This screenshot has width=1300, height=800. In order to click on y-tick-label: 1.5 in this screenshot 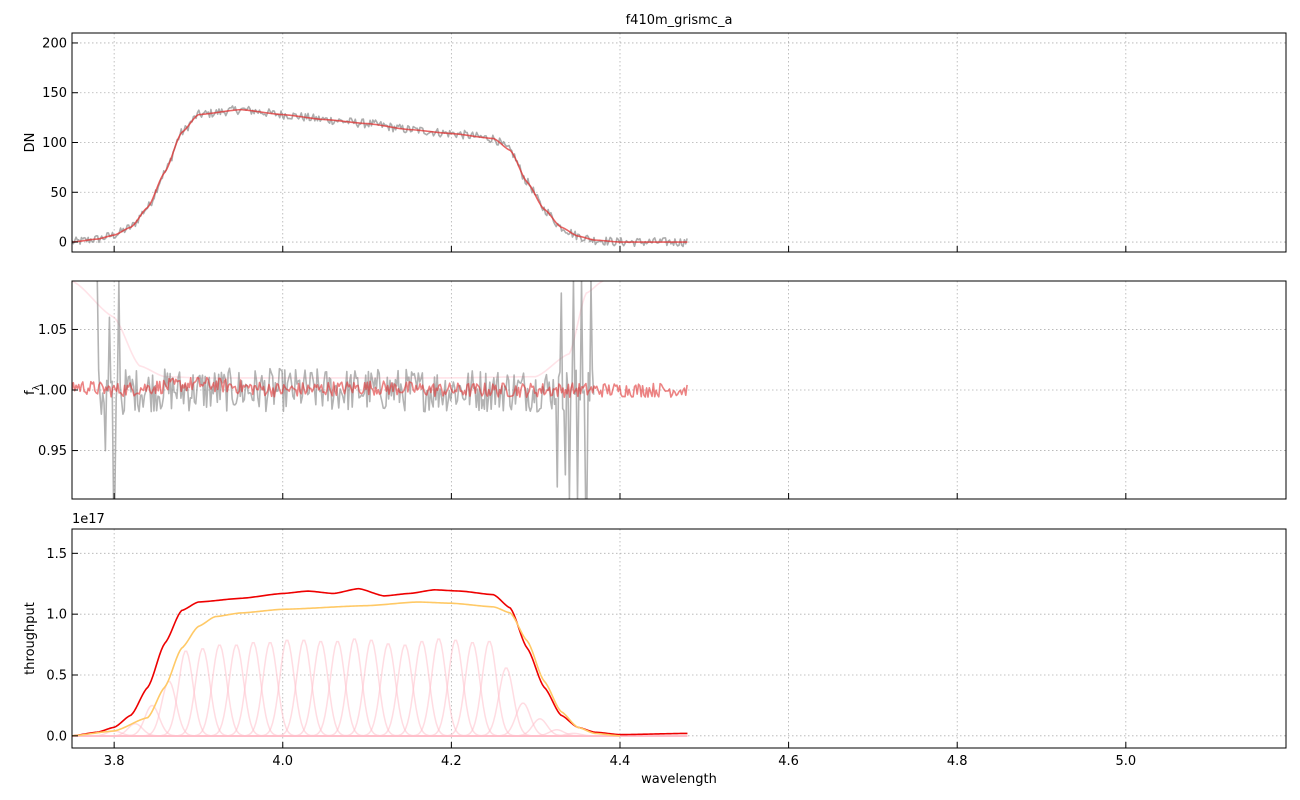, I will do `click(56, 554)`.